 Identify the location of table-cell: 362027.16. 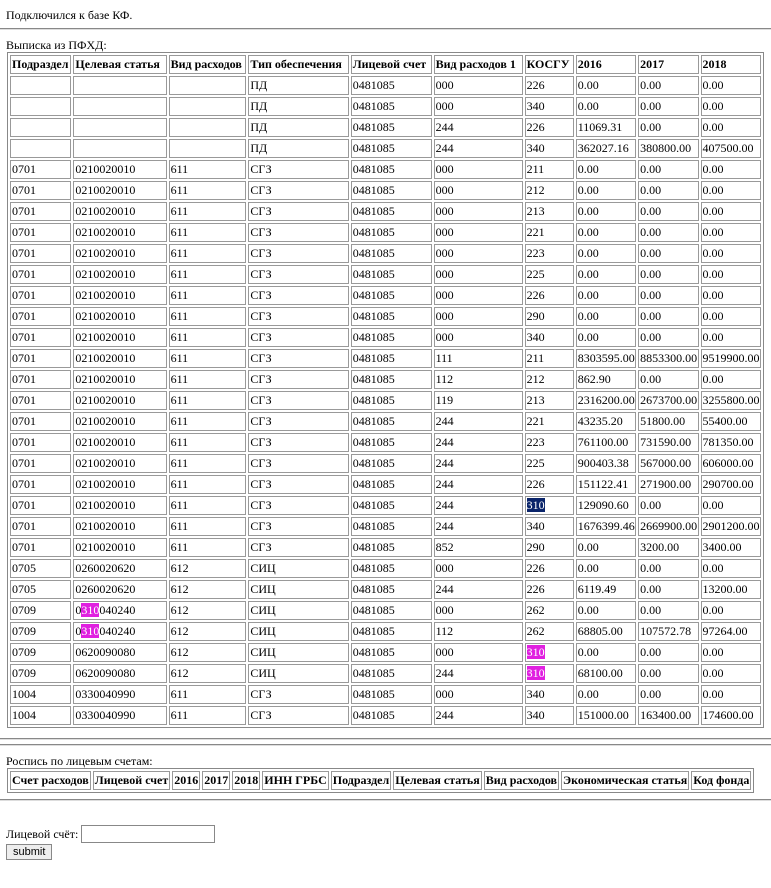
(606, 148).